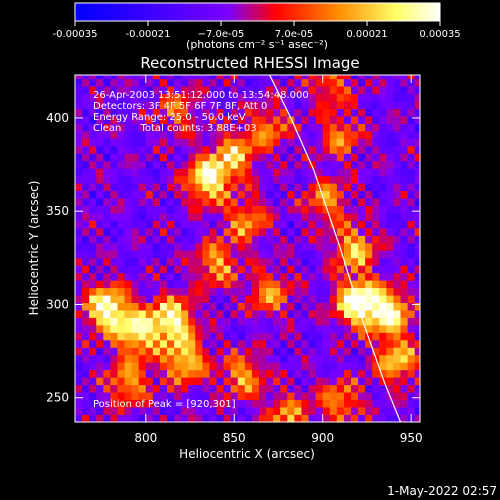 This screenshot has height=500, width=500. I want to click on colorbar-tick-label: 0.00021, so click(366, 34).